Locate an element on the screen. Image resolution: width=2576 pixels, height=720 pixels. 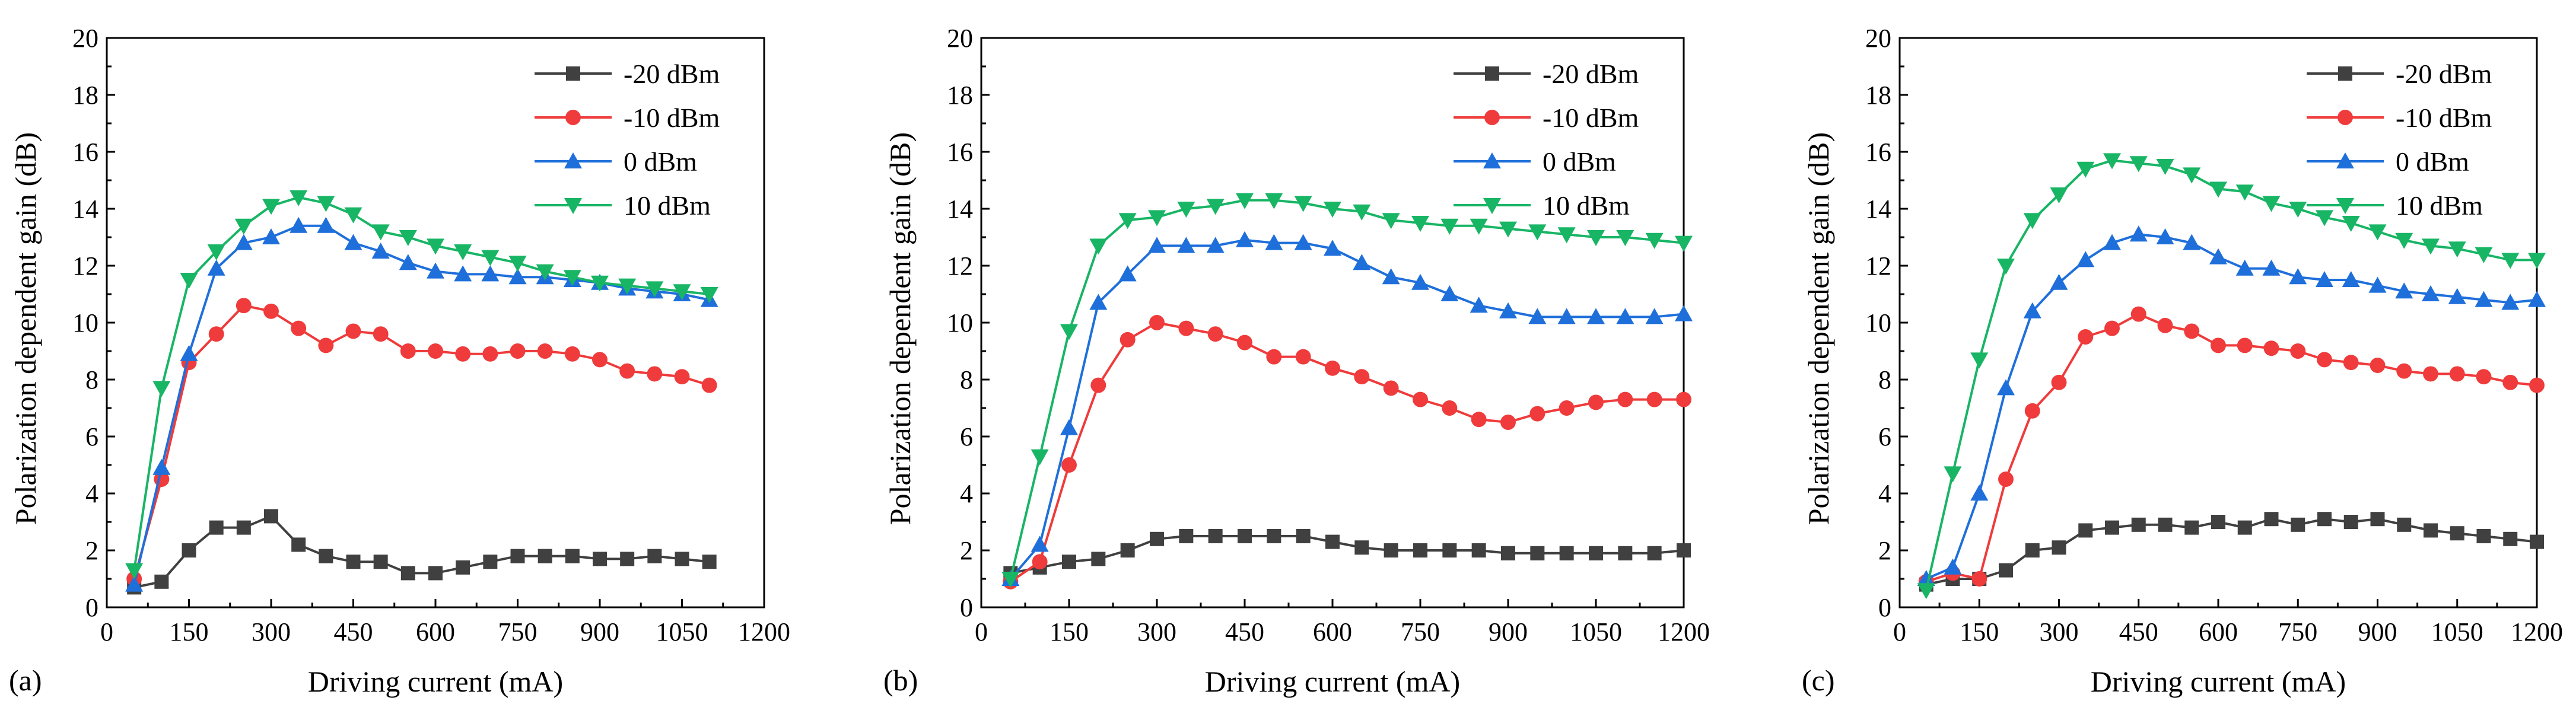
x-tick-label: 450 is located at coordinates (353, 631).